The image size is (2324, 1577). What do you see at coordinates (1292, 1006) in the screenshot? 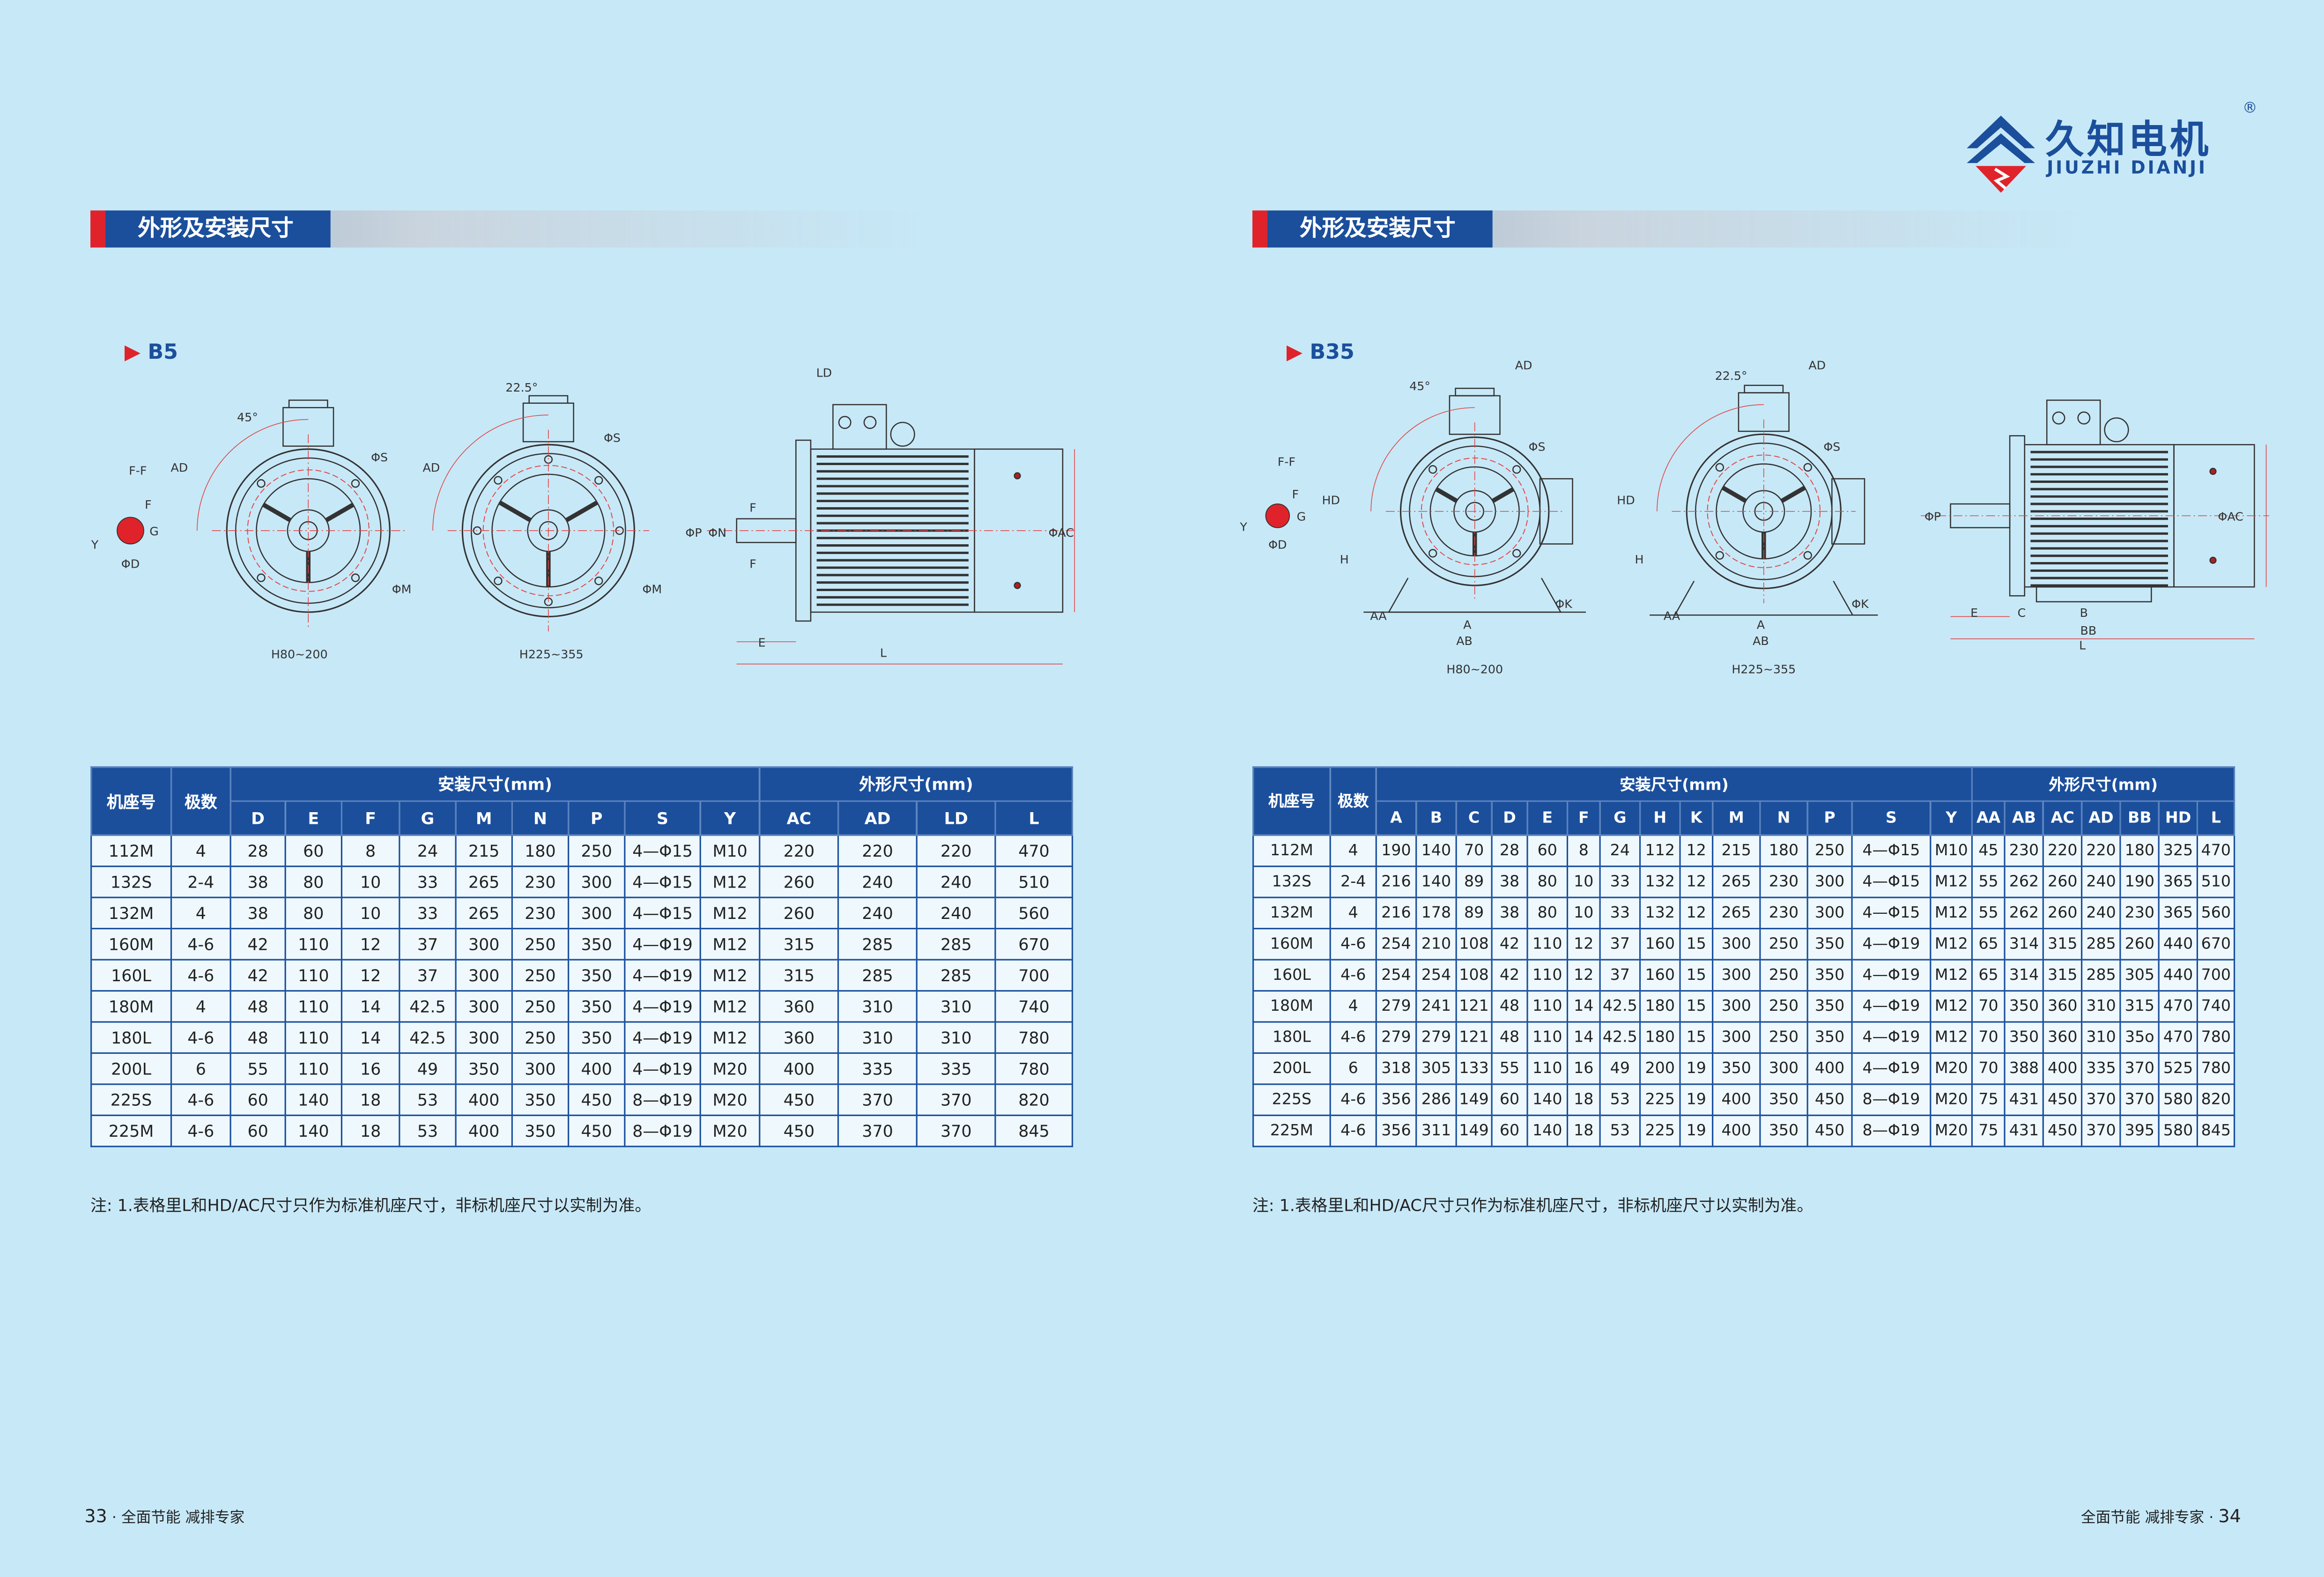
I see `table-cell: 180M` at bounding box center [1292, 1006].